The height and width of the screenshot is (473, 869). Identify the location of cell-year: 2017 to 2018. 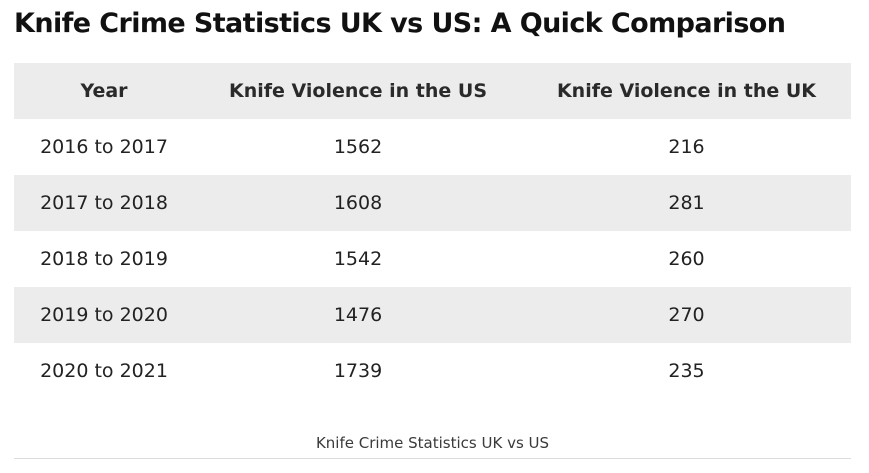
(104, 203).